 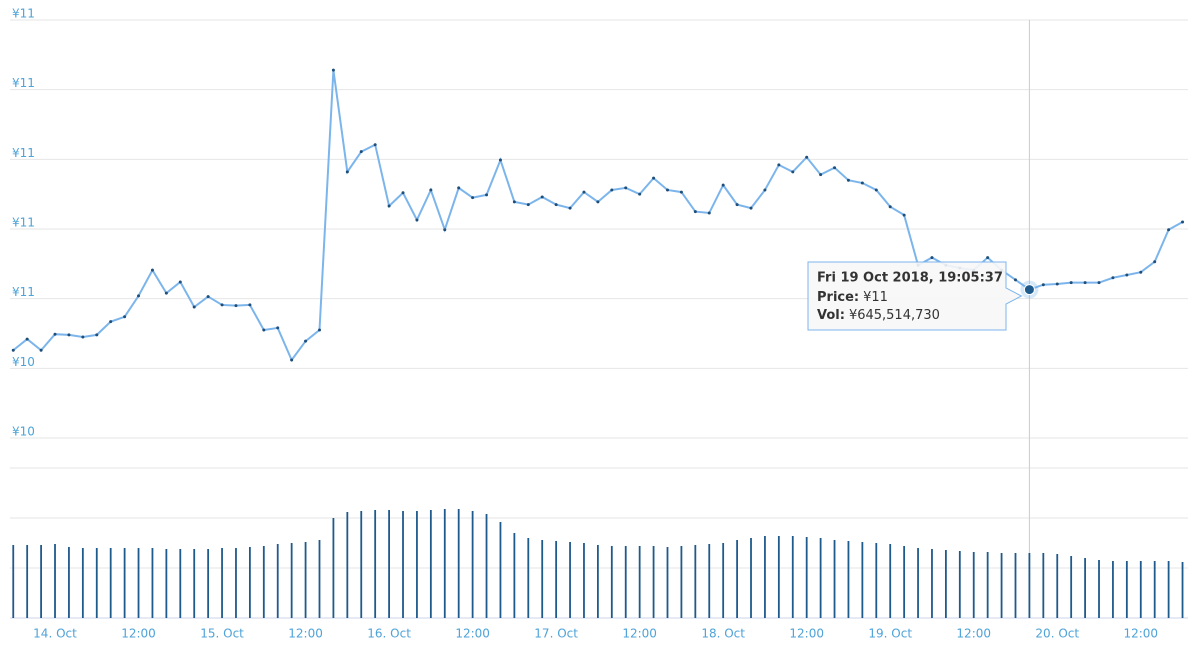 I want to click on x-tick-label: 19. Oct, so click(x=890, y=634).